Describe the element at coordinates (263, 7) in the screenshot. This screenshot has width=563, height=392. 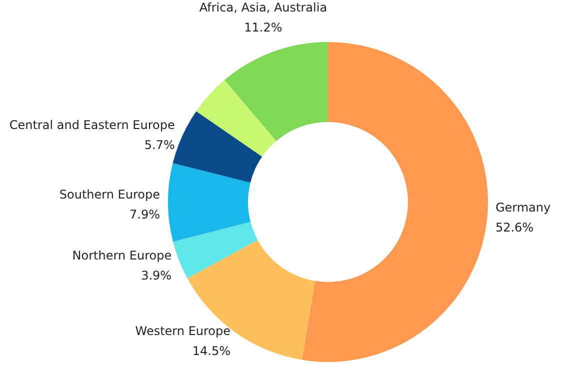
I see `slice-label: Africa, Asia, Australia` at that location.